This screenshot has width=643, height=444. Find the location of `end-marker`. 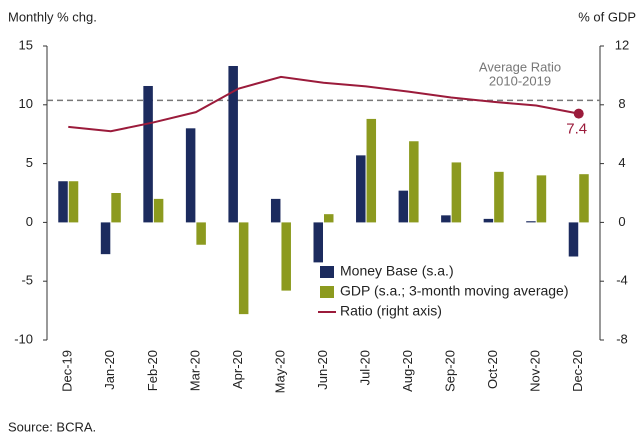

end-marker is located at coordinates (578, 113).